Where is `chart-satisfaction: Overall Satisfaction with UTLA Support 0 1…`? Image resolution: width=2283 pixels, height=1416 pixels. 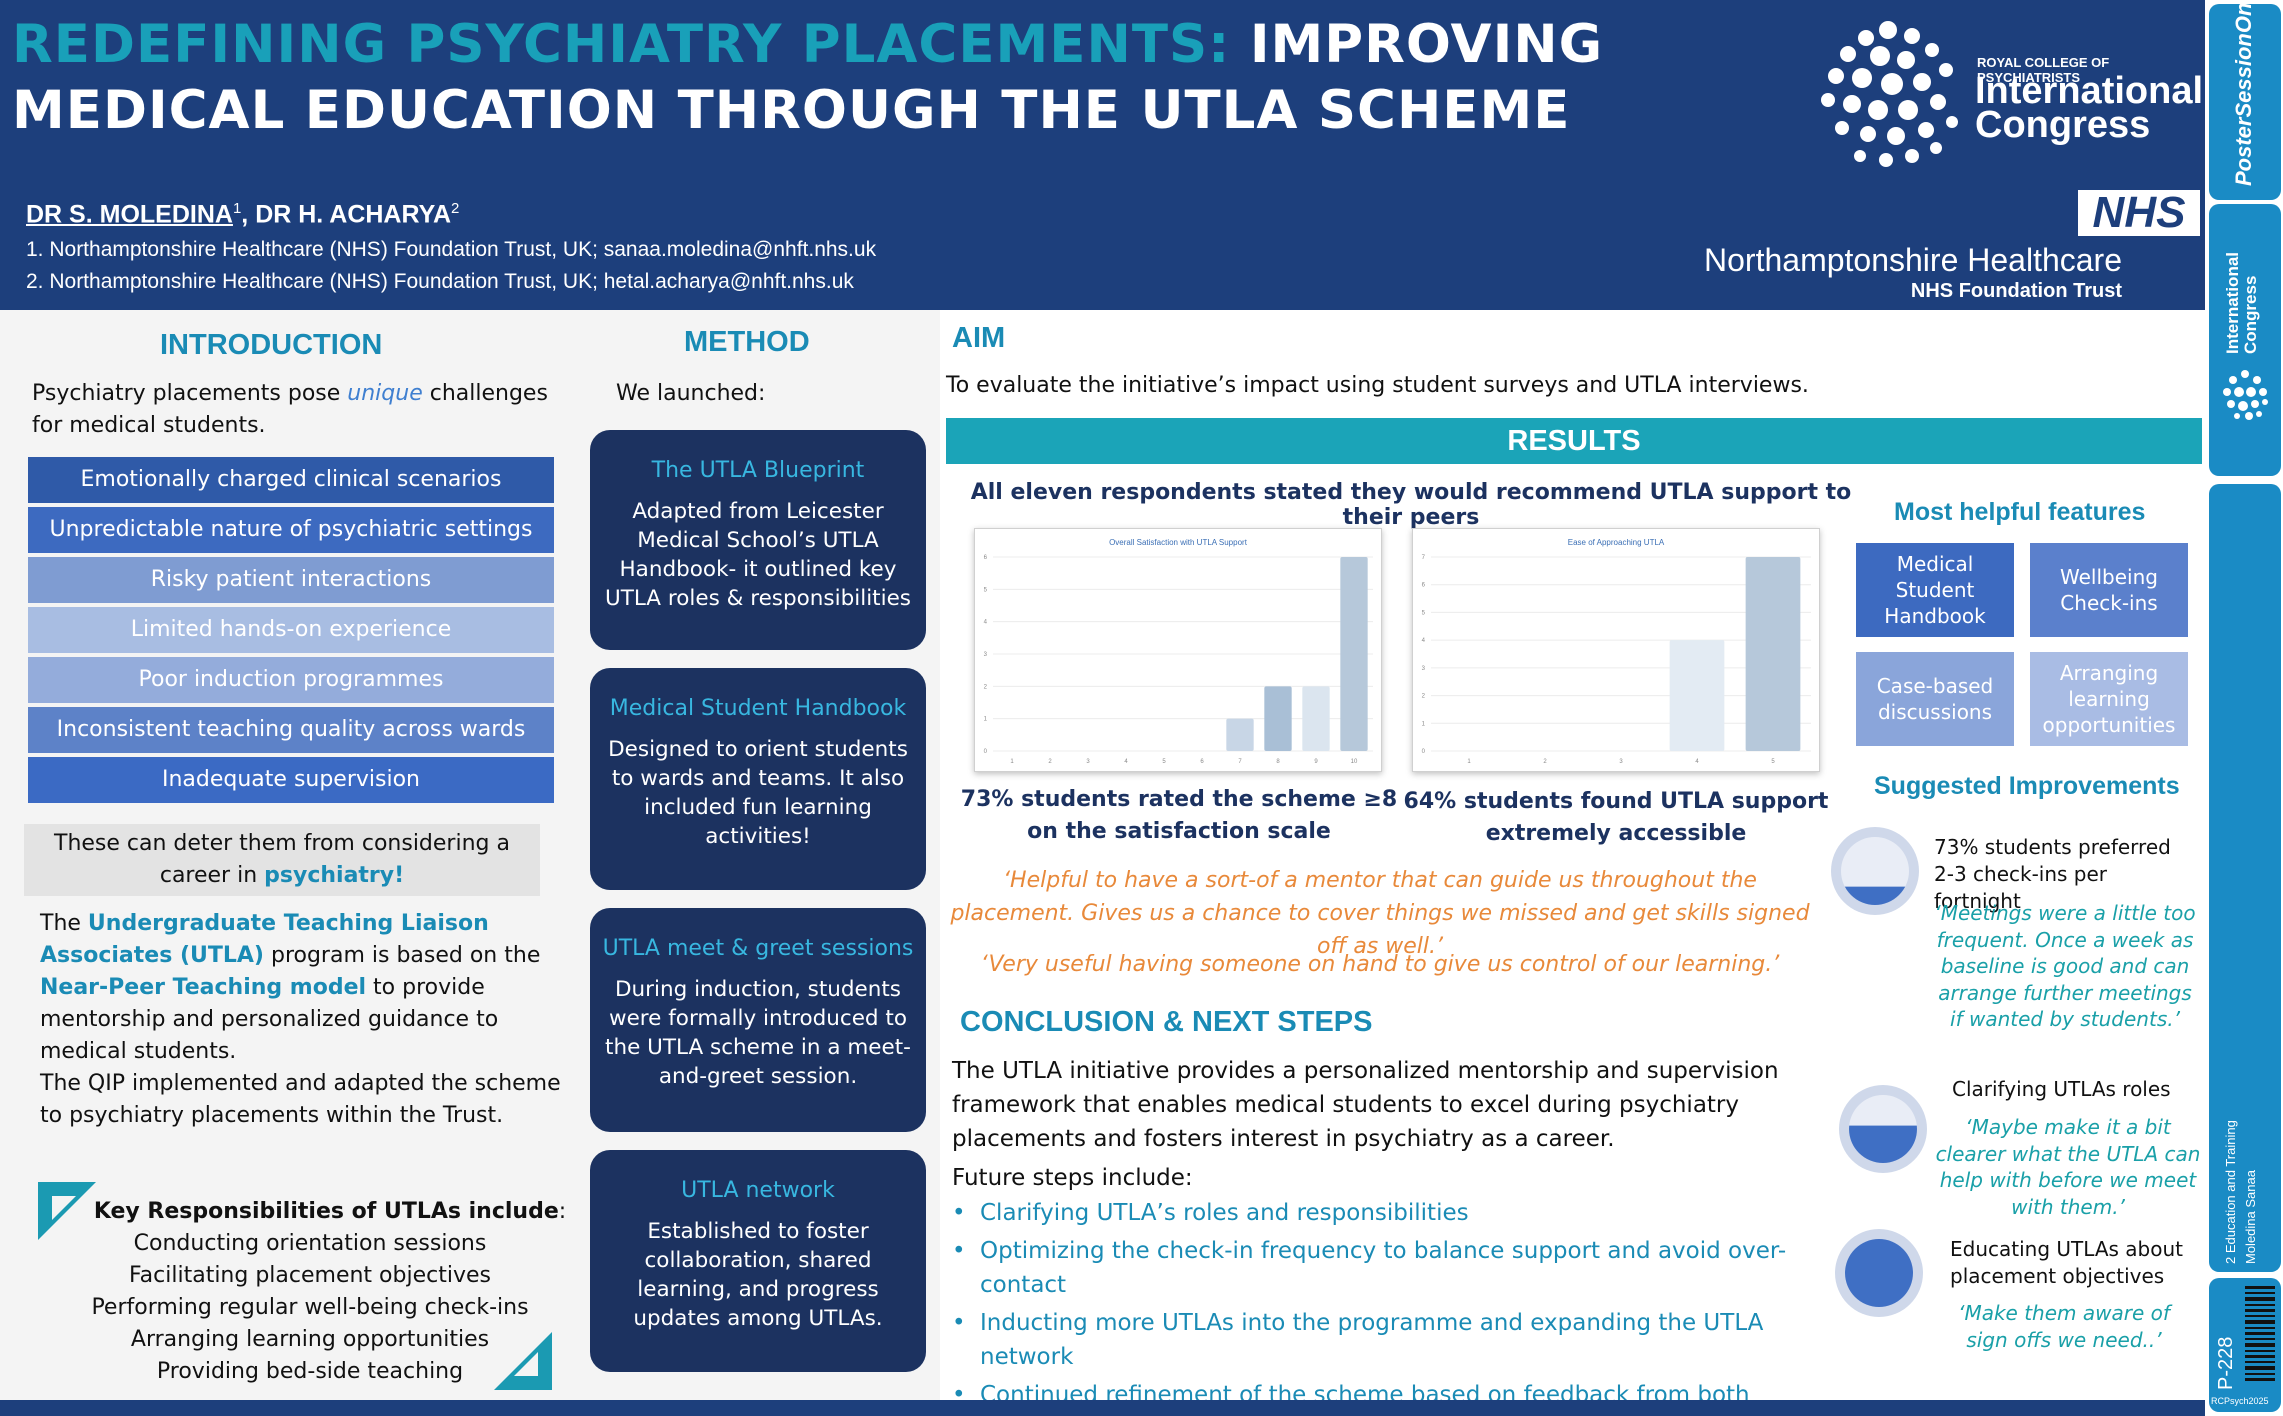 chart-satisfaction: Overall Satisfaction with UTLA Support 0 1… is located at coordinates (1178, 650).